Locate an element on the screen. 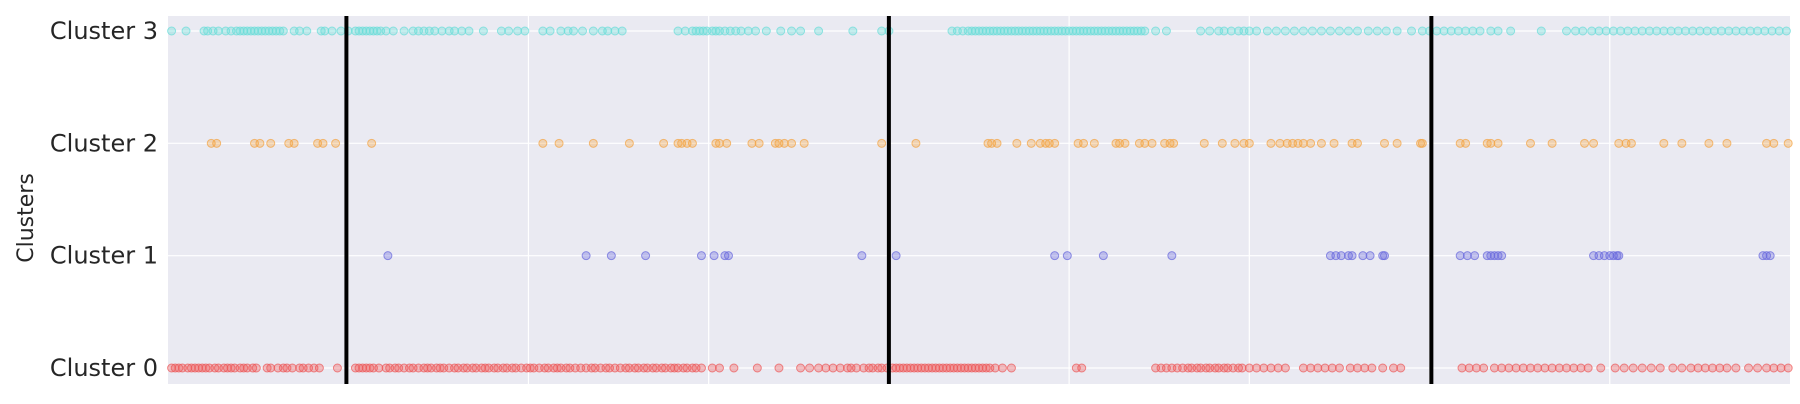 The width and height of the screenshot is (1800, 404). y-tick-label: Cluster 2 is located at coordinates (104, 143).